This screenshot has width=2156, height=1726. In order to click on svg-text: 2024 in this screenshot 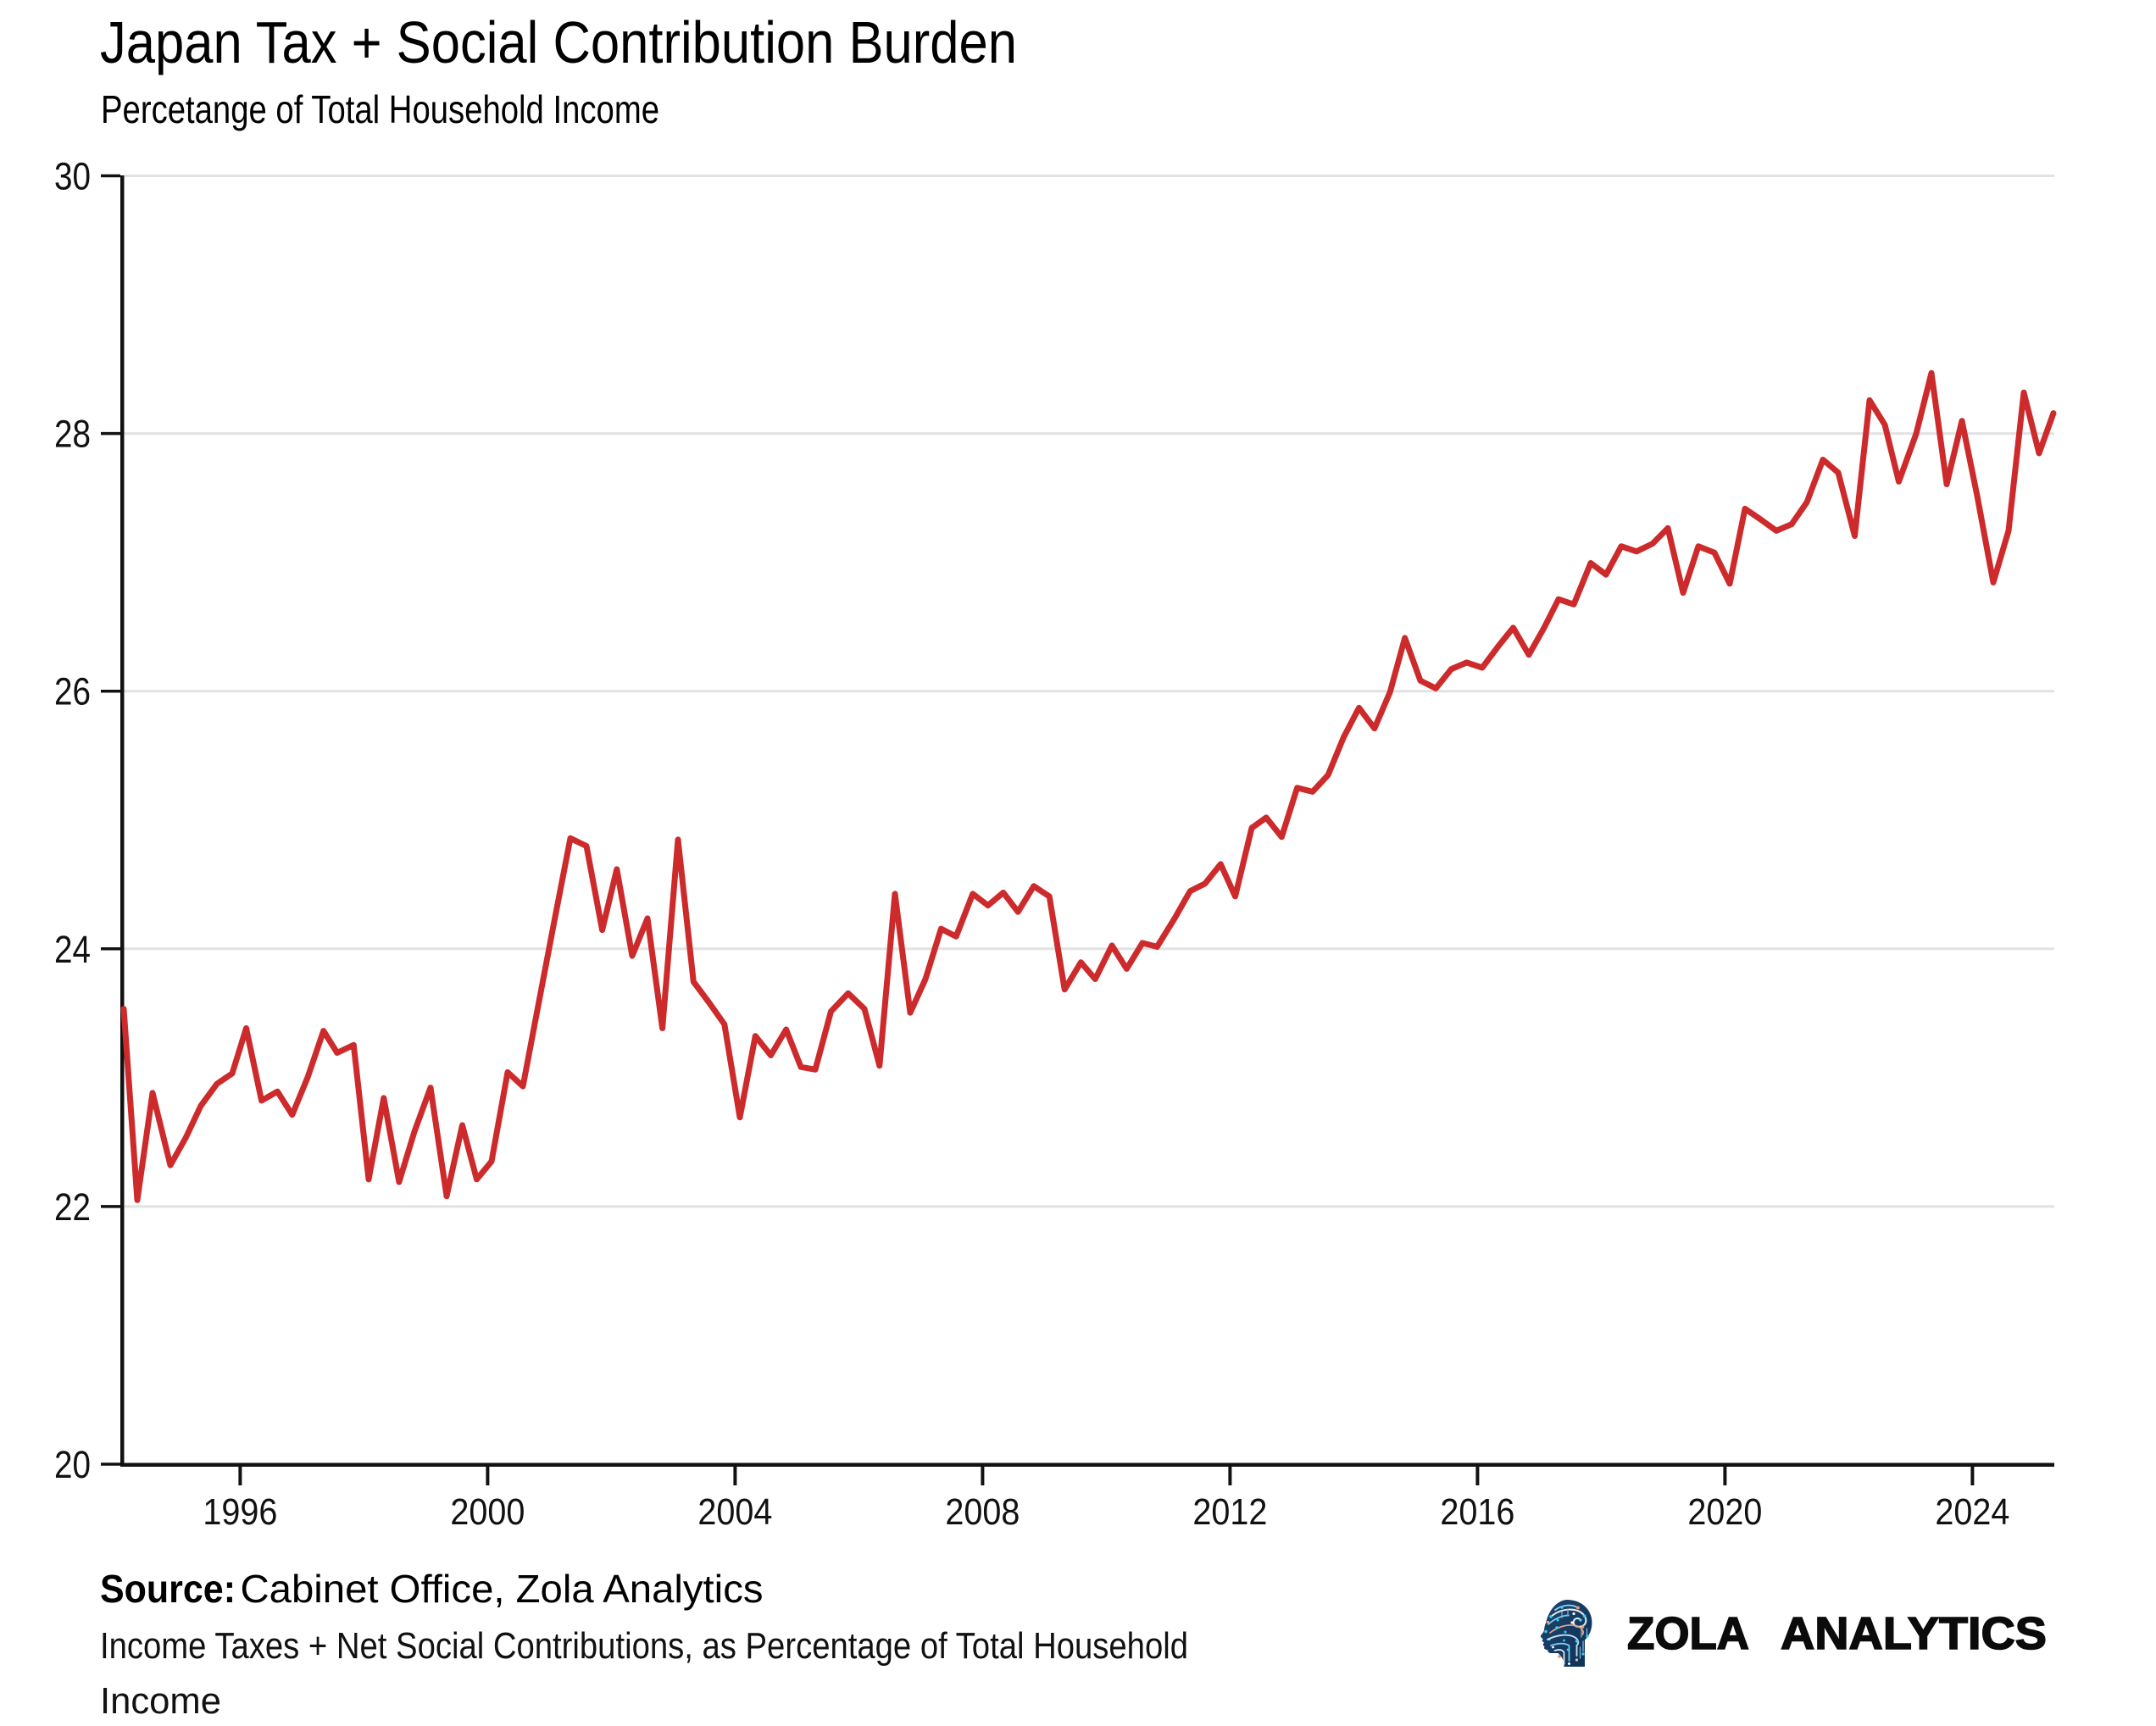, I will do `click(1972, 1512)`.